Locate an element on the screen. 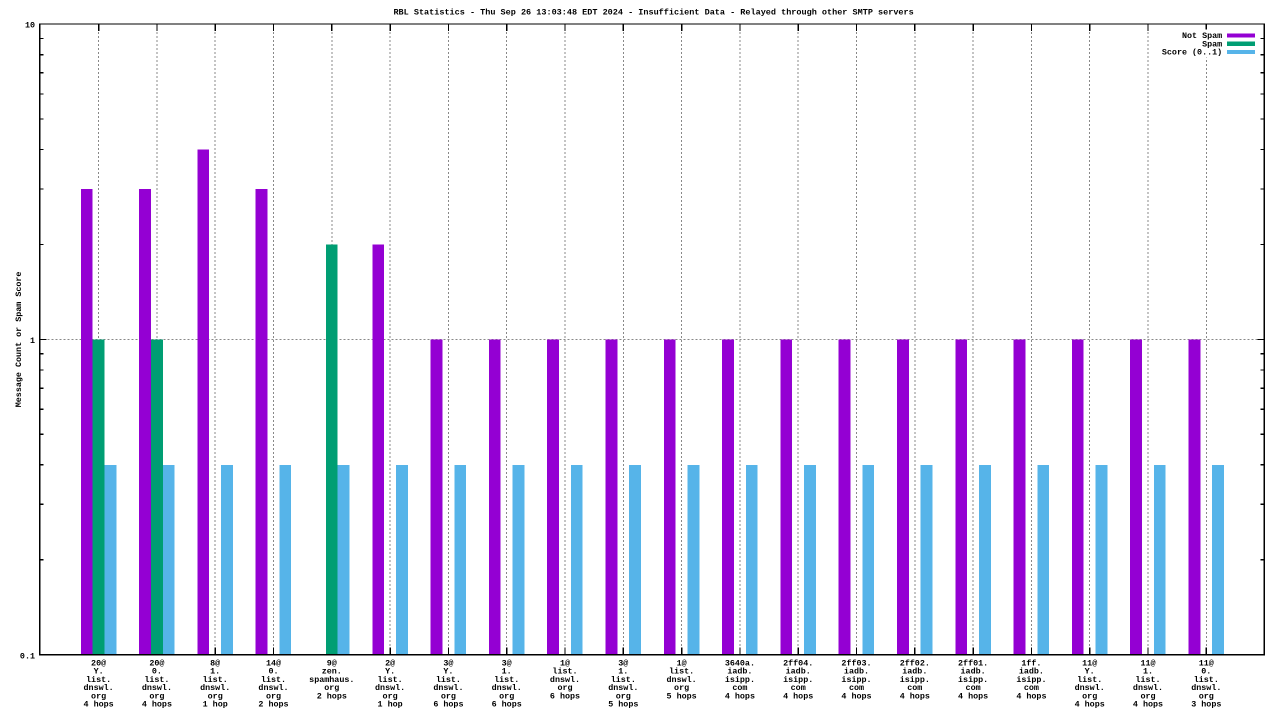  svg-text: Not Spam is located at coordinates (1202, 36).